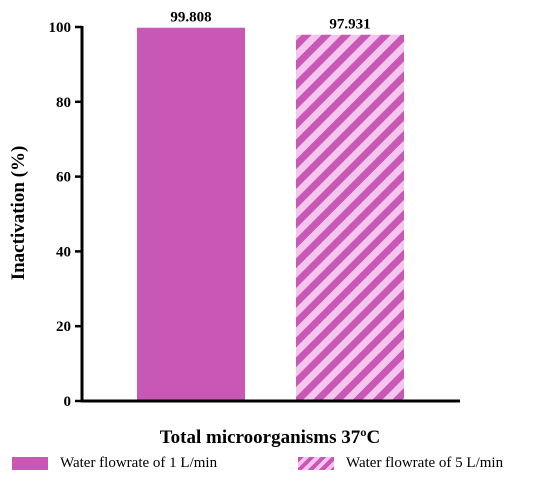 The image size is (550, 489). I want to click on data-label-2: 97.931, so click(349, 25).